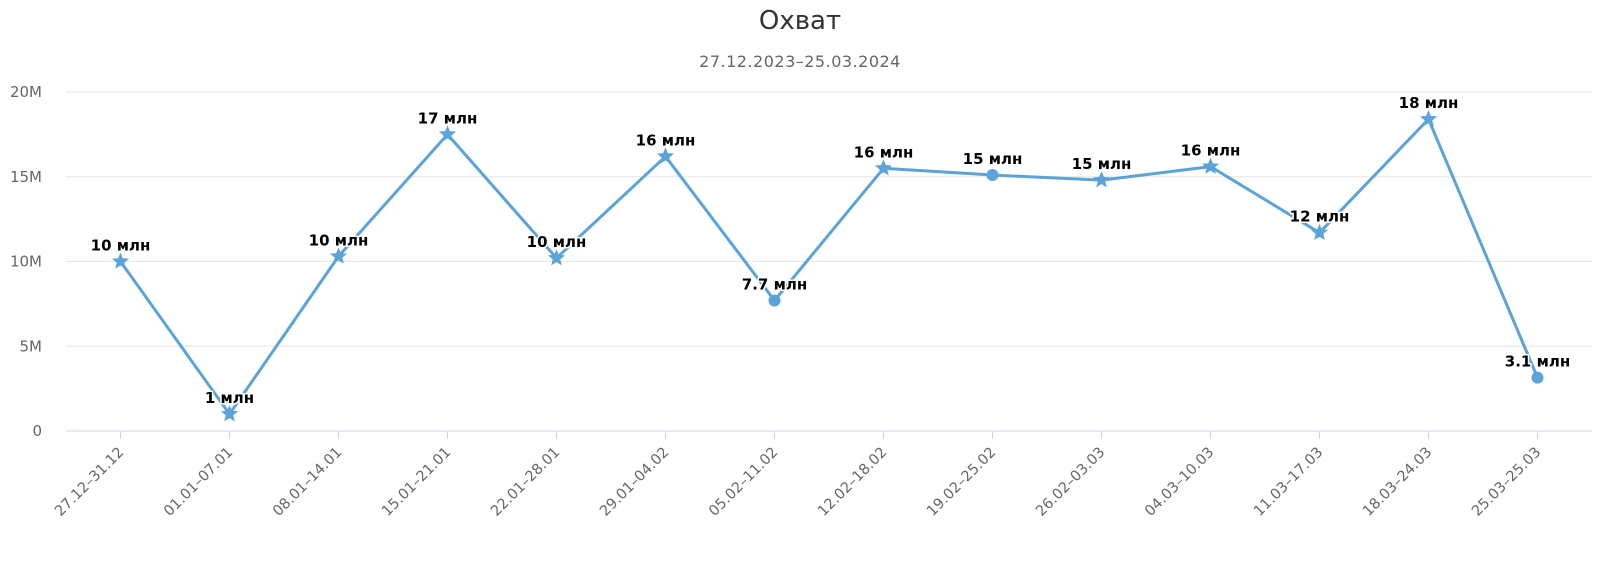  I want to click on x-tick-label: 22.01–28.01, so click(525, 482).